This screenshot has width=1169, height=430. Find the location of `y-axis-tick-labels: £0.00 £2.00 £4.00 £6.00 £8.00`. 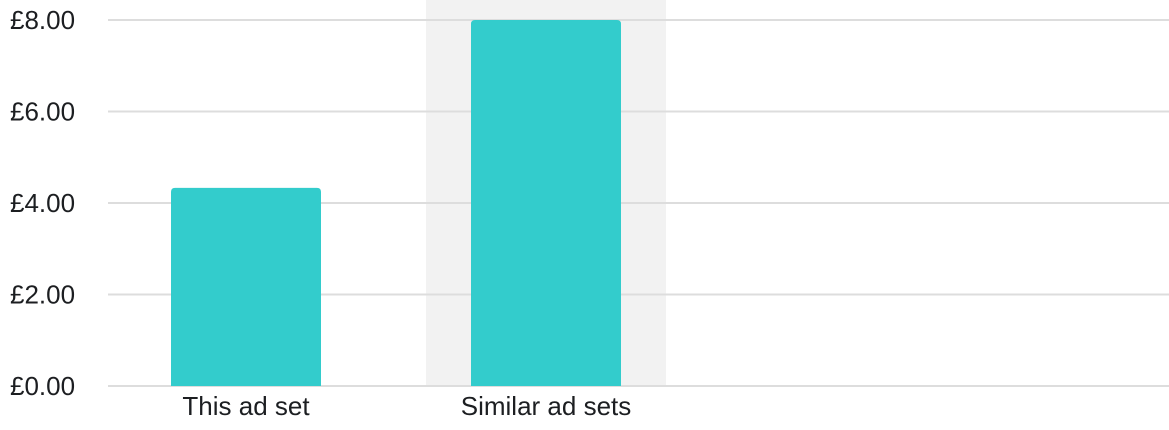

y-axis-tick-labels: £0.00 £2.00 £4.00 £6.00 £8.00 is located at coordinates (42, 203).